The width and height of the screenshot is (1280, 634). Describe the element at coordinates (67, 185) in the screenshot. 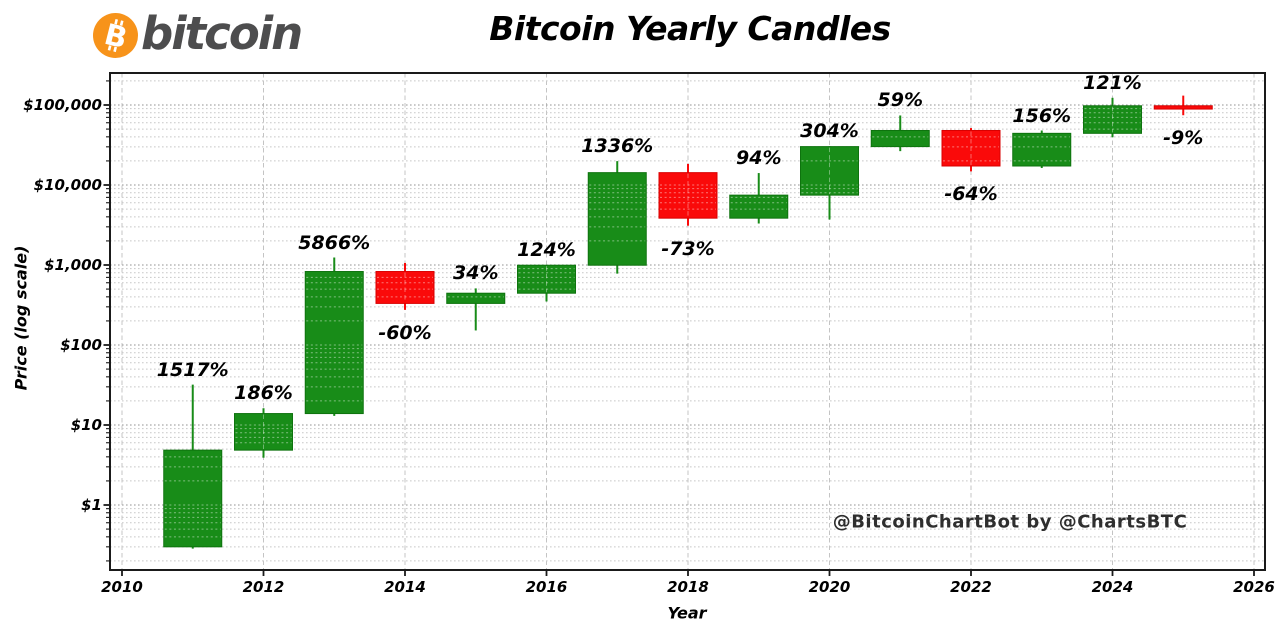

I see `y-tick-10000: $10,000` at that location.